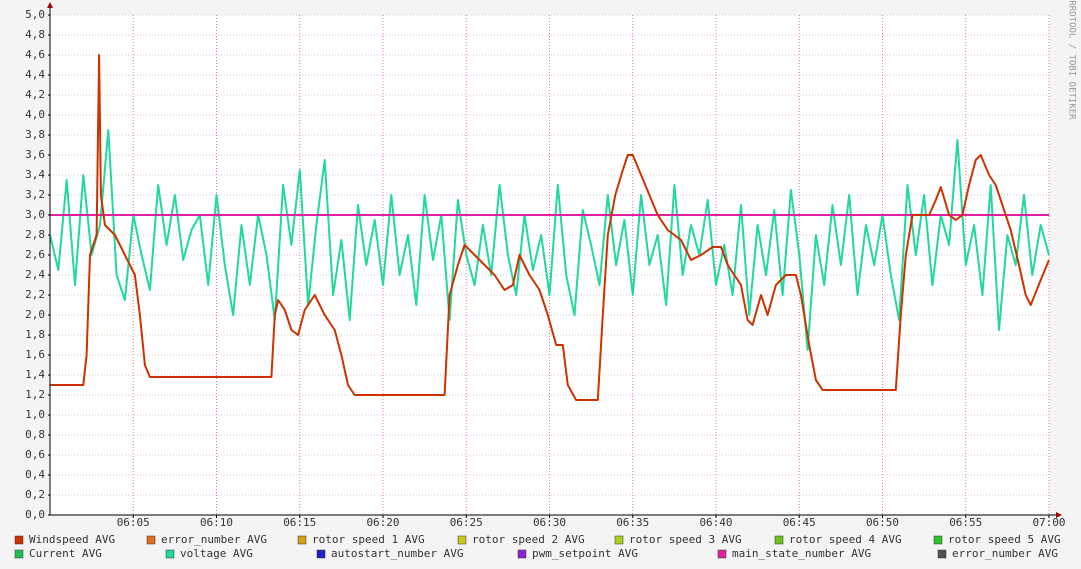 The width and height of the screenshot is (1081, 569). What do you see at coordinates (882, 522) in the screenshot?
I see `x-tick-label: 06:50` at bounding box center [882, 522].